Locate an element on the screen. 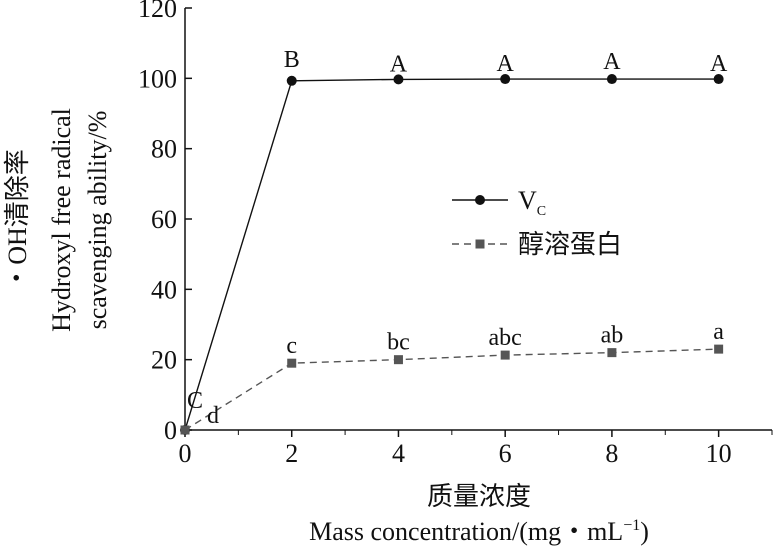 The height and width of the screenshot is (550, 774). y-tick-label: 80 is located at coordinates (164, 149).